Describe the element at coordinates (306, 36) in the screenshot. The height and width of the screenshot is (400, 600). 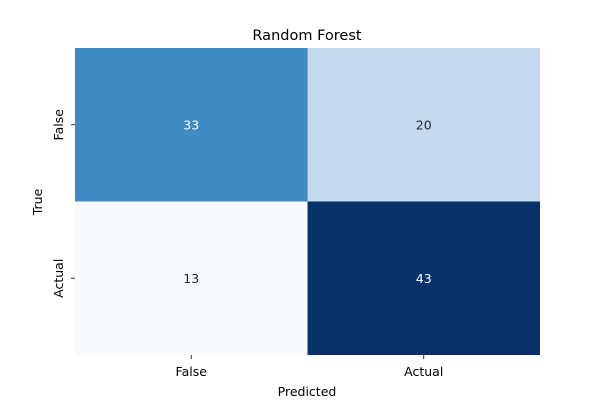
I see `chart-title: Random Forest` at that location.